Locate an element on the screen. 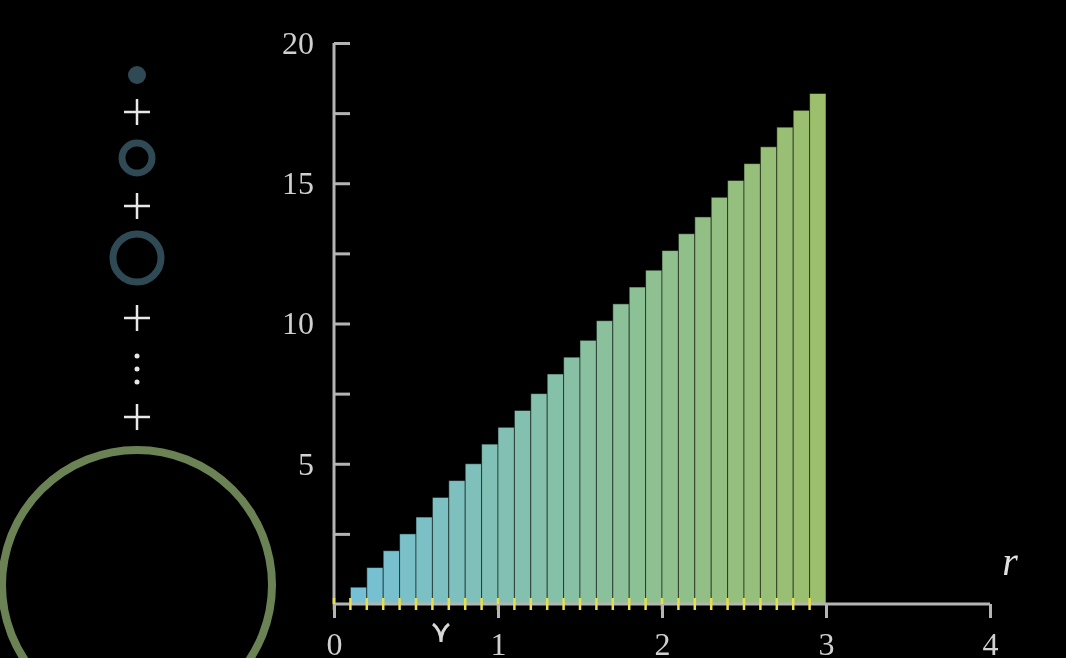 The height and width of the screenshot is (658, 1066). x-tick-label: 4 is located at coordinates (990, 641).